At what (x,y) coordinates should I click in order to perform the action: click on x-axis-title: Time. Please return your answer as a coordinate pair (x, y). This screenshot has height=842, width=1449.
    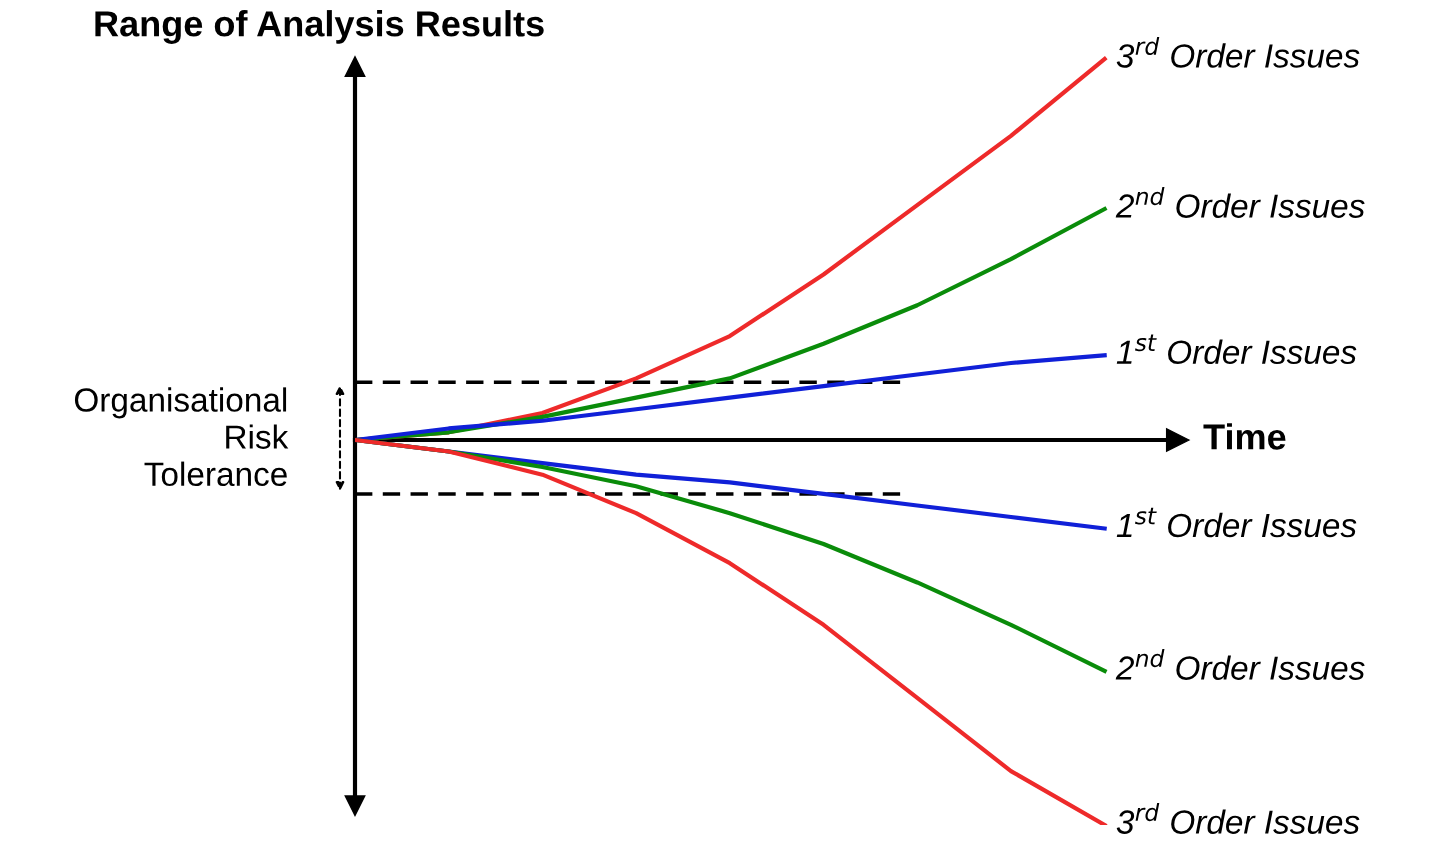
    Looking at the image, I should click on (1244, 436).